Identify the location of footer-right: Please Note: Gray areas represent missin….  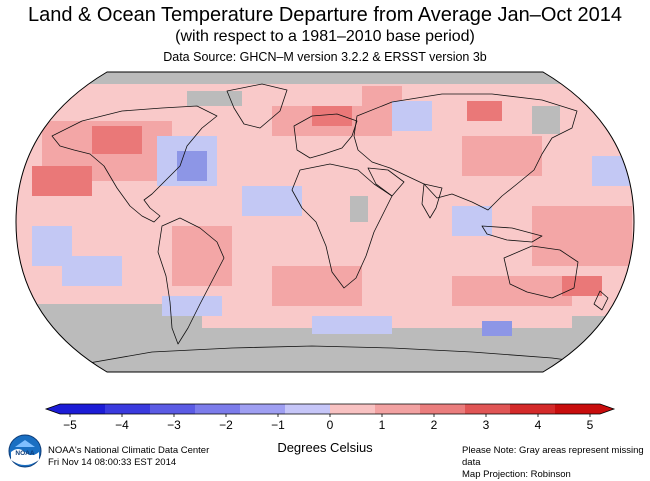
(556, 463).